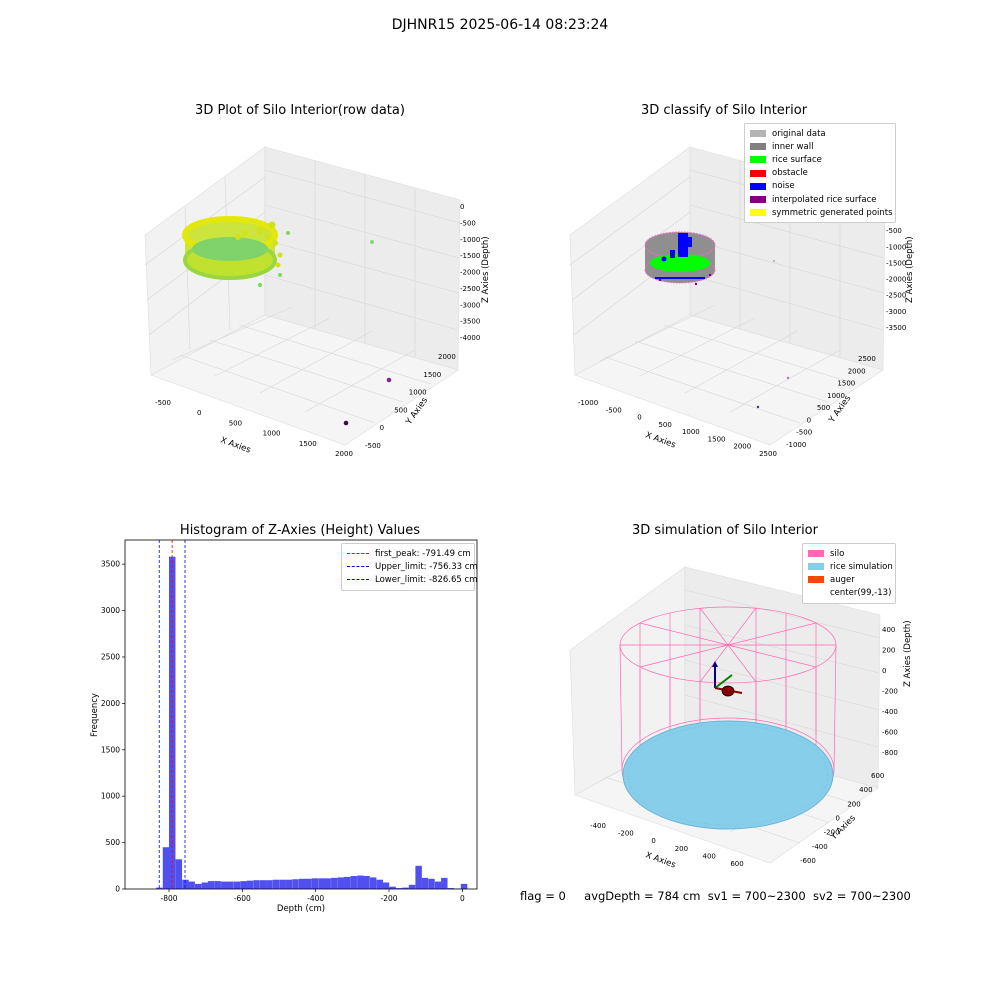 The height and width of the screenshot is (1000, 1000). I want to click on simulation-legend-label: silo, so click(837, 553).